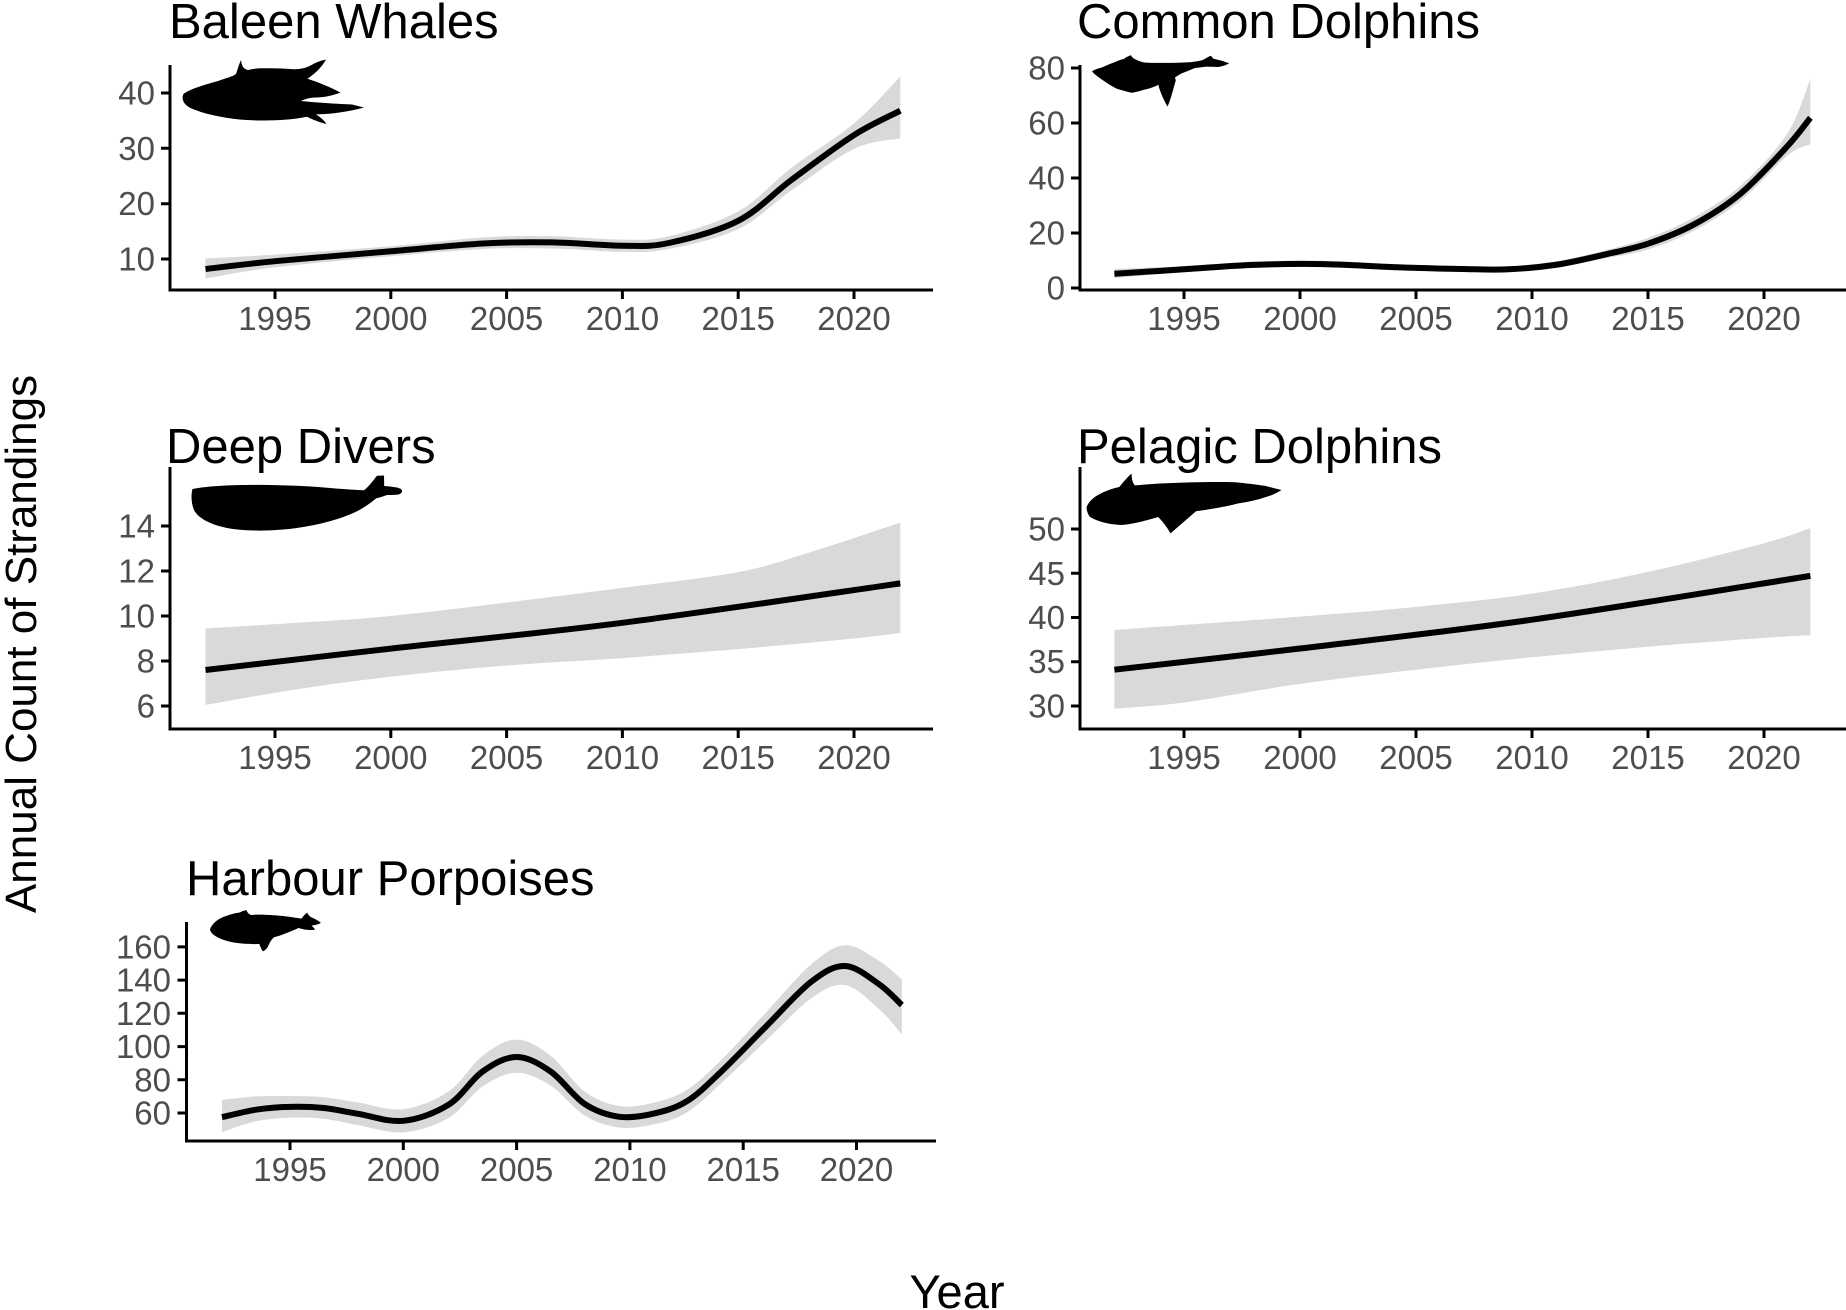 Image resolution: width=1846 pixels, height=1310 pixels. Describe the element at coordinates (143, 1013) in the screenshot. I see `svg-text: 120` at that location.